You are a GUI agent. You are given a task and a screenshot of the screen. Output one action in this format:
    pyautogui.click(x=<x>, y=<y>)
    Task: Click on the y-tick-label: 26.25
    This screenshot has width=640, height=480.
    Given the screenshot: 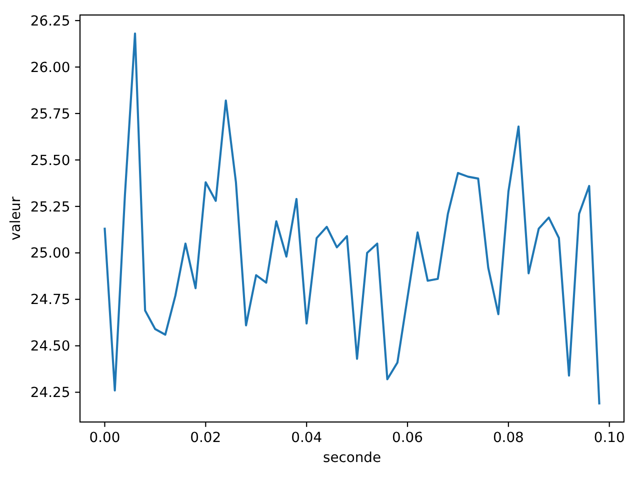 What is the action you would take?
    pyautogui.click(x=50, y=21)
    